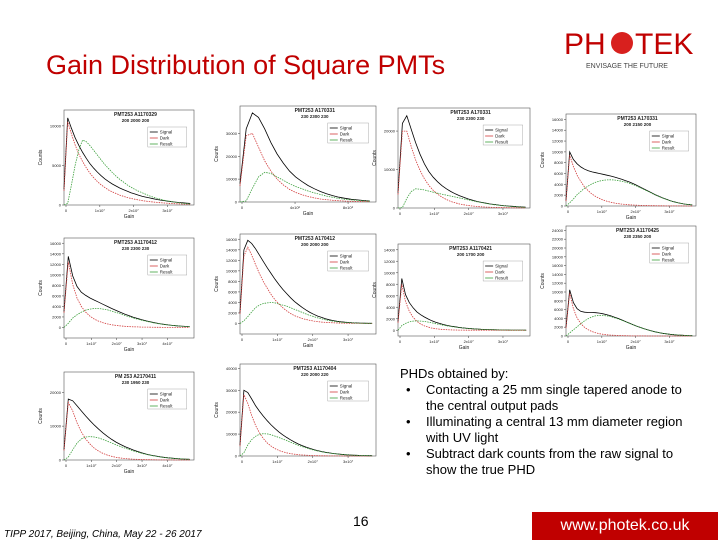  What do you see at coordinates (56, 243) in the screenshot?
I see `y-tick-label: 16000` at bounding box center [56, 243].